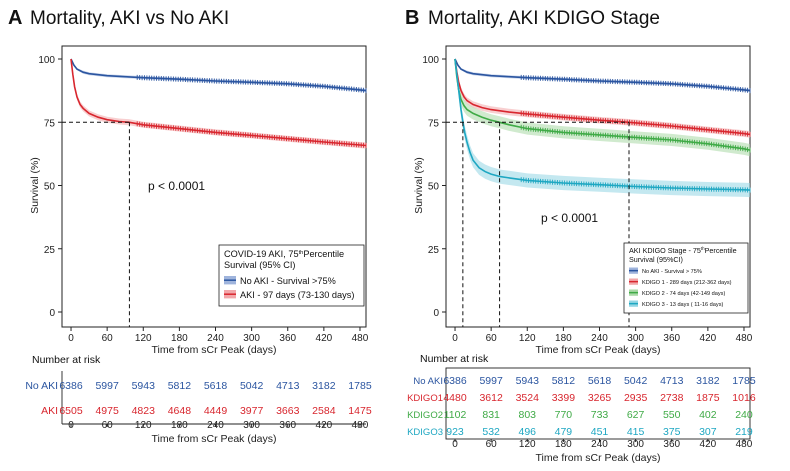 This screenshot has height=471, width=790. What do you see at coordinates (455, 398) in the screenshot?
I see `risk-cell: 4480` at bounding box center [455, 398].